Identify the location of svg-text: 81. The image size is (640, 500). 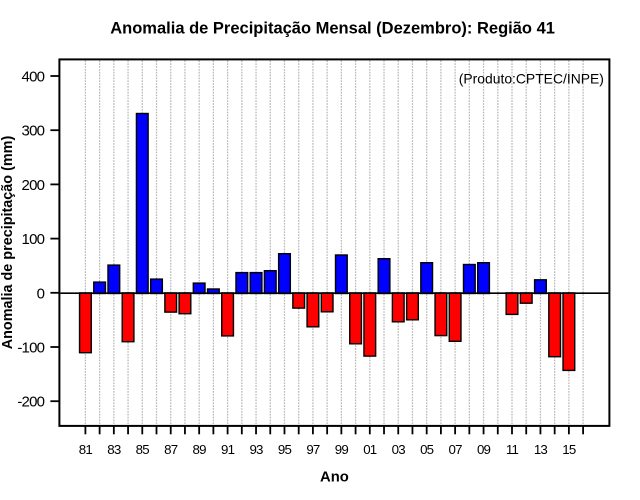
(86, 449).